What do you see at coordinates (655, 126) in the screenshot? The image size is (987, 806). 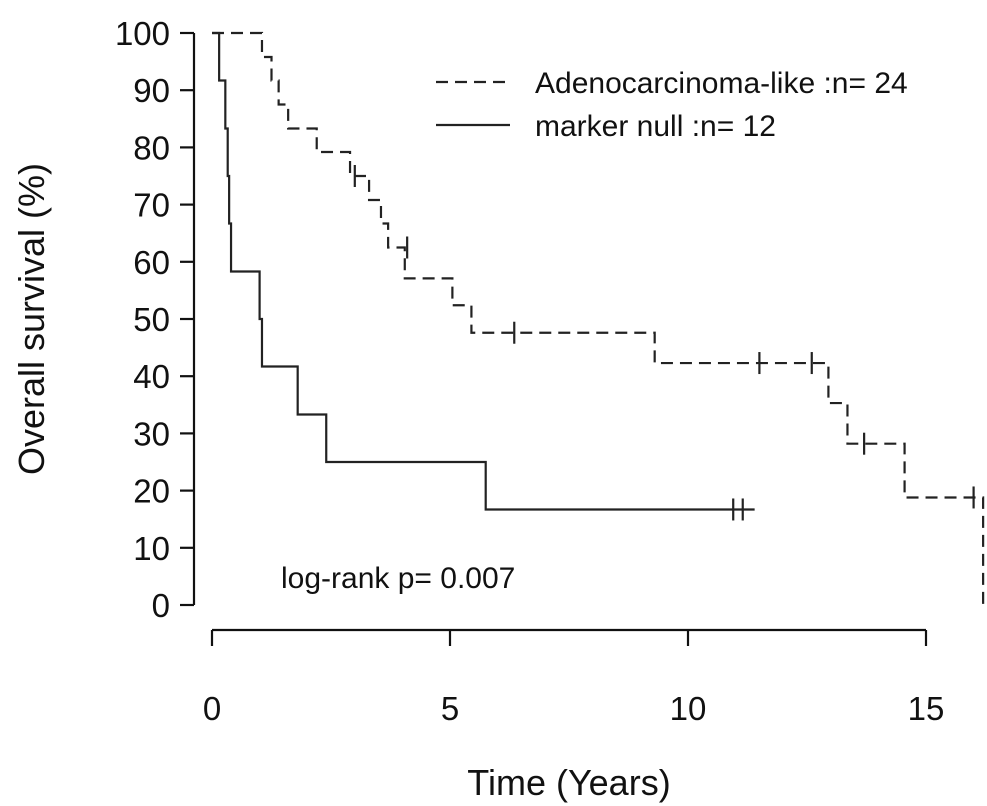 I see `legend-label: marker null :n= 12` at bounding box center [655, 126].